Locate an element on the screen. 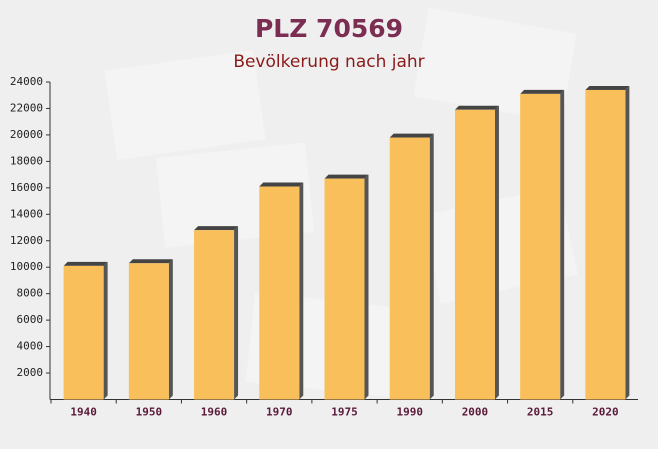 This screenshot has width=658, height=449. y-tick-label: 4000 is located at coordinates (30, 346).